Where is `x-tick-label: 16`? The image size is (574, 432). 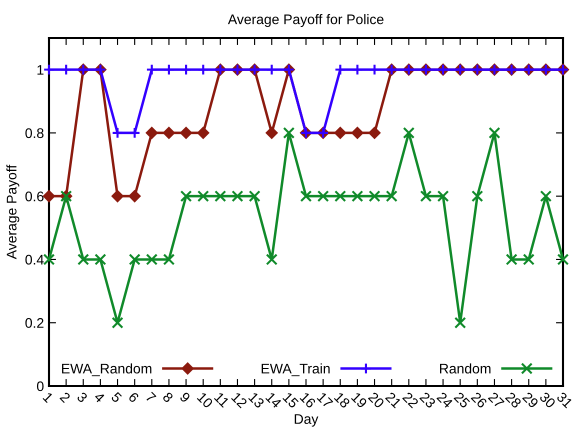
x-tick-label: 16 is located at coordinates (308, 400).